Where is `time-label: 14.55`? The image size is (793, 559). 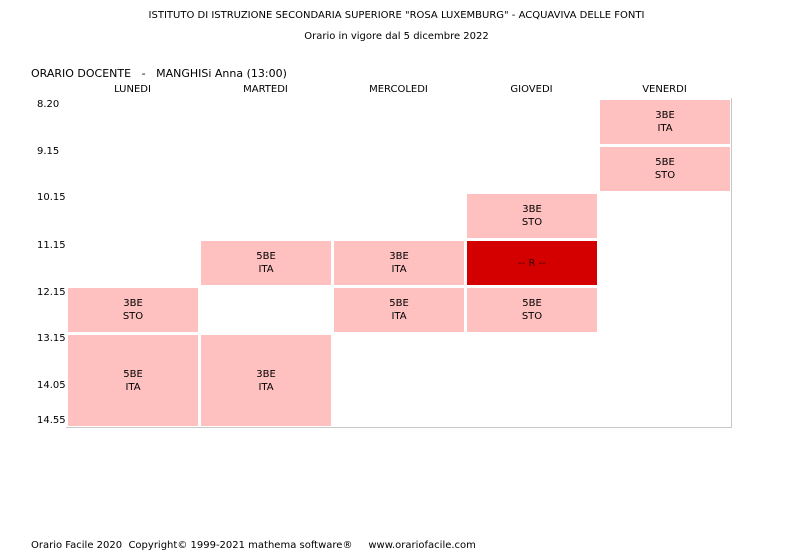 time-label: 14.55 is located at coordinates (51, 420).